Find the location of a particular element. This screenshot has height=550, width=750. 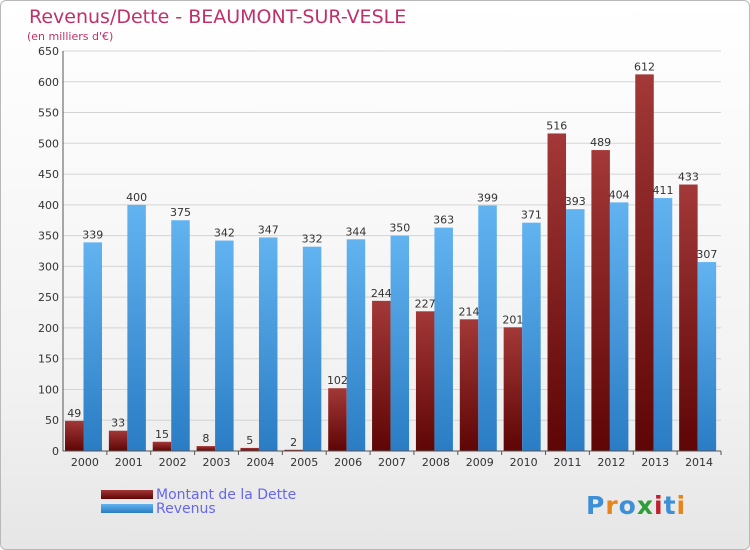

logo-letter: r is located at coordinates (612, 505).